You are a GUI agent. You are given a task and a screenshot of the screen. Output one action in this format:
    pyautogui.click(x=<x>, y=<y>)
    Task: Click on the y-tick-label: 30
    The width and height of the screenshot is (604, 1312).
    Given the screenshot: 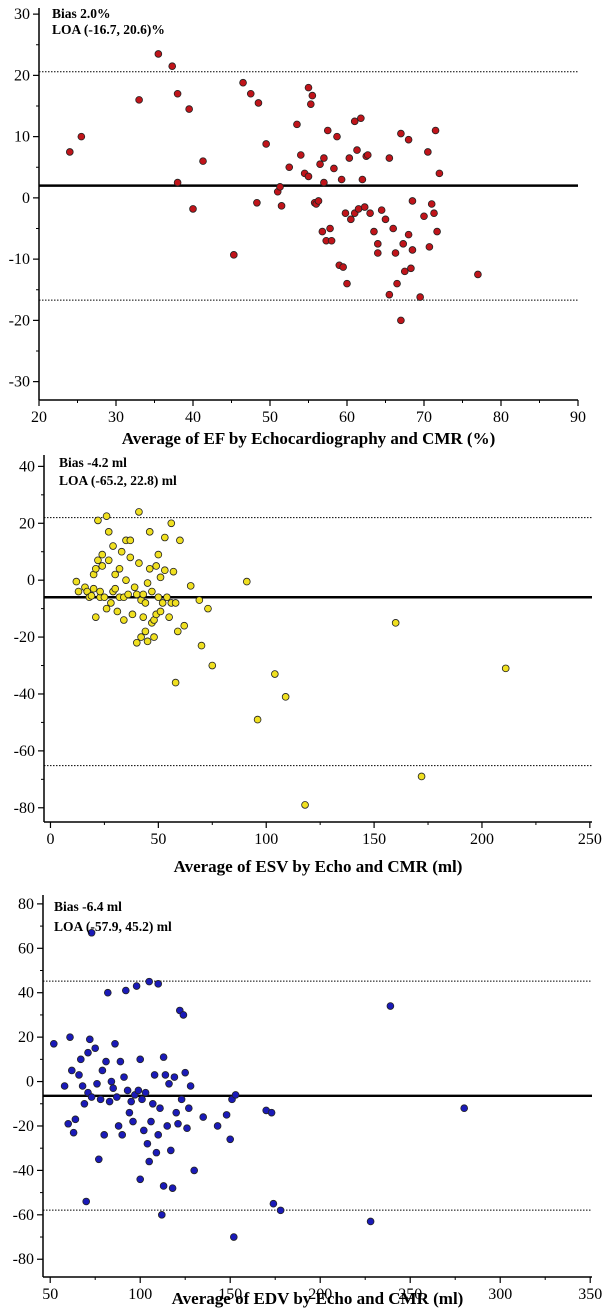 What is the action you would take?
    pyautogui.click(x=22, y=14)
    